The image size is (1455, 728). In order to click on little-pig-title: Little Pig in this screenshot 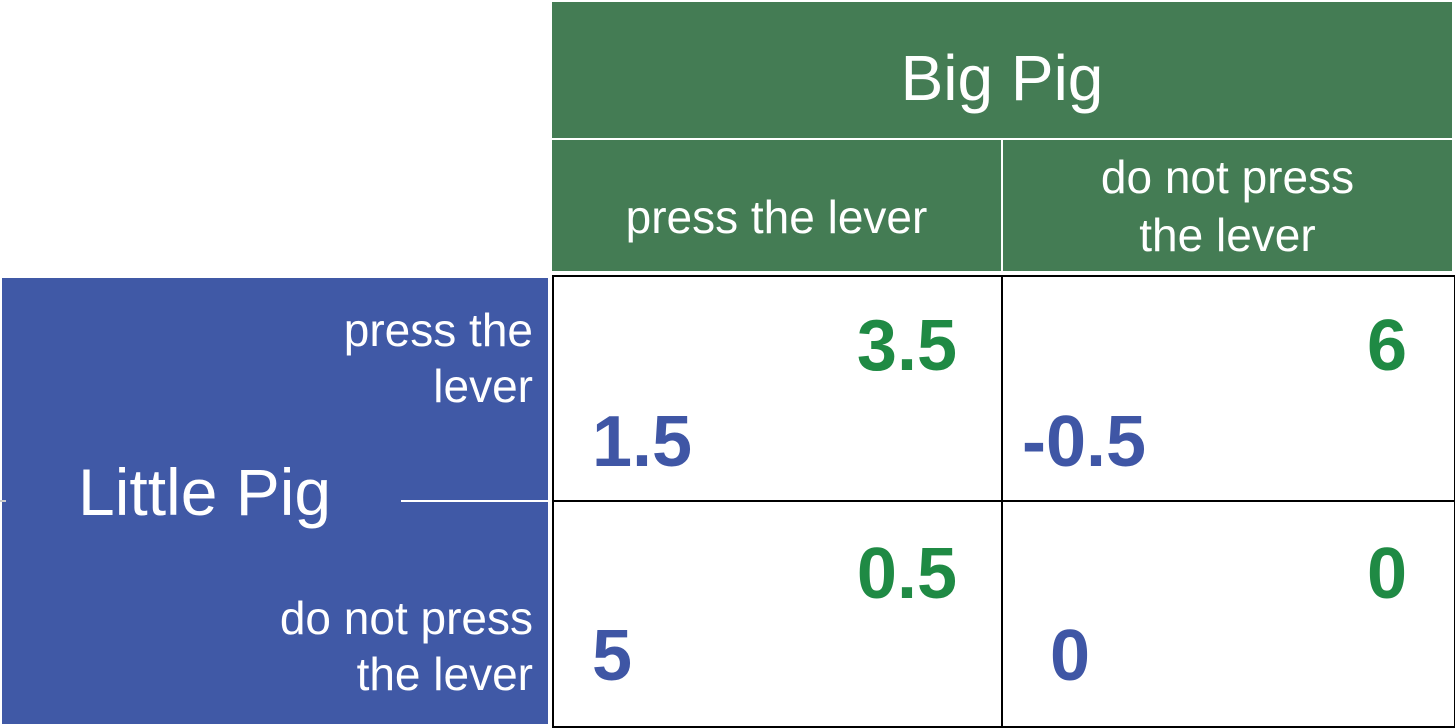, I will do `click(205, 492)`.